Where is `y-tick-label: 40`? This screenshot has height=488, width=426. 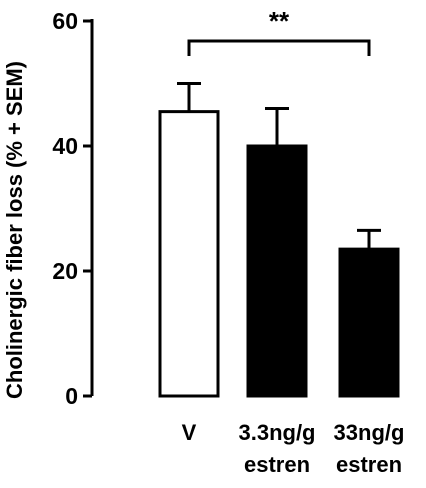
y-tick-label: 40 is located at coordinates (65, 146).